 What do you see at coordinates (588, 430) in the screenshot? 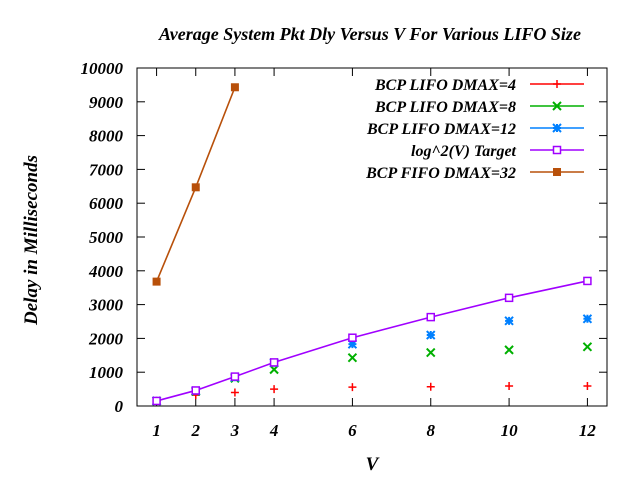
I see `x-tick-label: 12` at bounding box center [588, 430].